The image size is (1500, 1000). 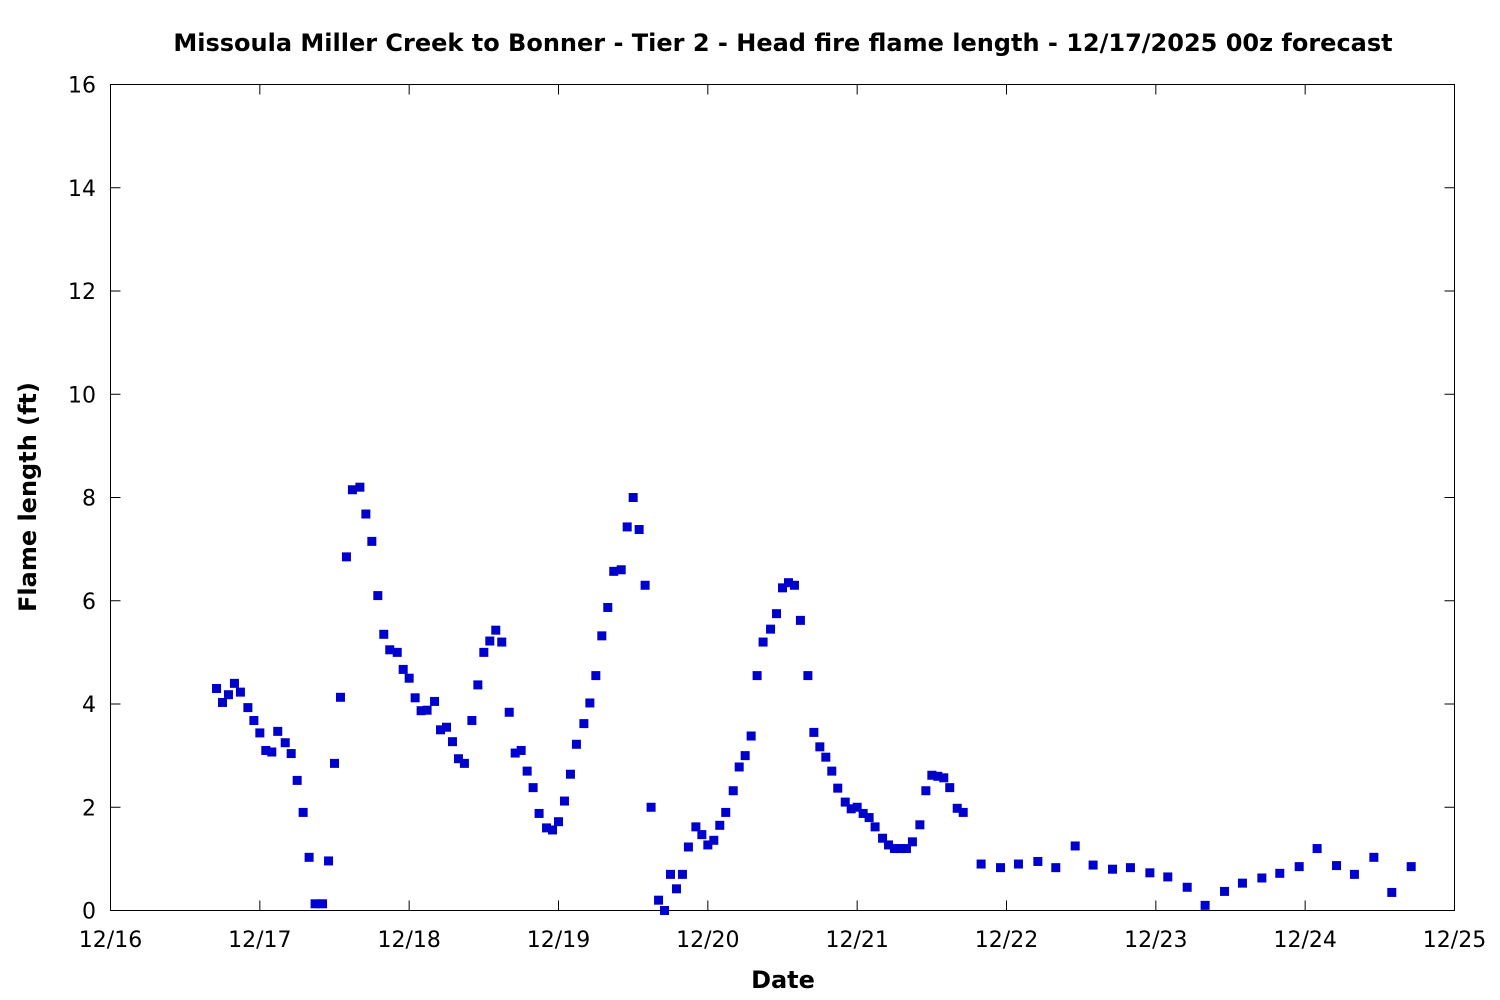 I want to click on y-tick-labels: 0 2 4 6 8 10 12 14 16, so click(x=82, y=499).